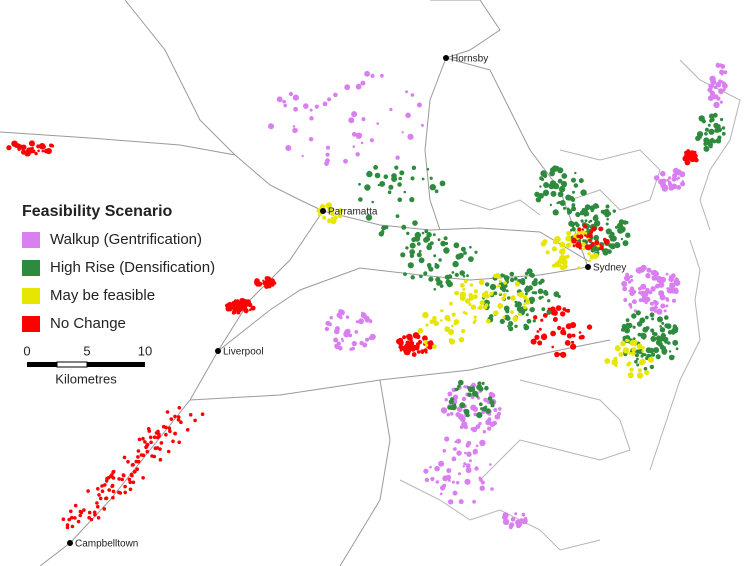  I want to click on coastline, so click(500, 207).